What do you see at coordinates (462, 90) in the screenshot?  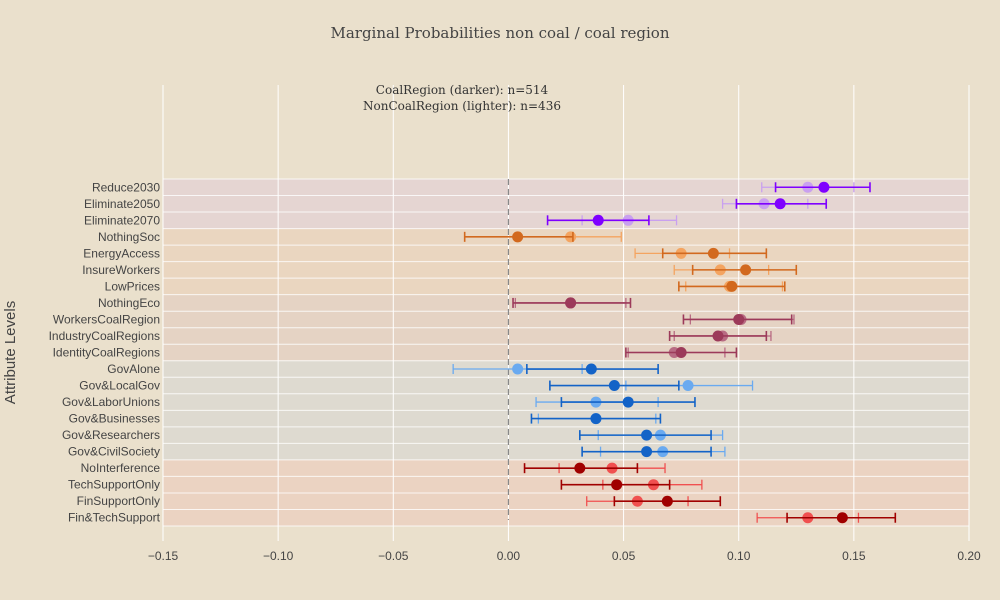 I see `sample-size-annotation: CoalRegion (darker): n=514` at bounding box center [462, 90].